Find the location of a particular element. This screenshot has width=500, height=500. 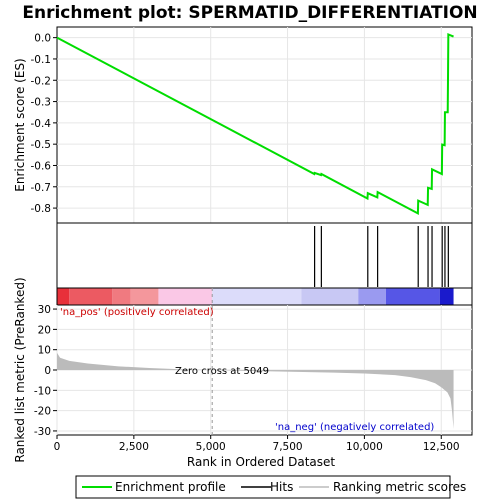

metric-y-axis: 30 20 10 0 -10 -20 -30 is located at coordinates (45, 371).